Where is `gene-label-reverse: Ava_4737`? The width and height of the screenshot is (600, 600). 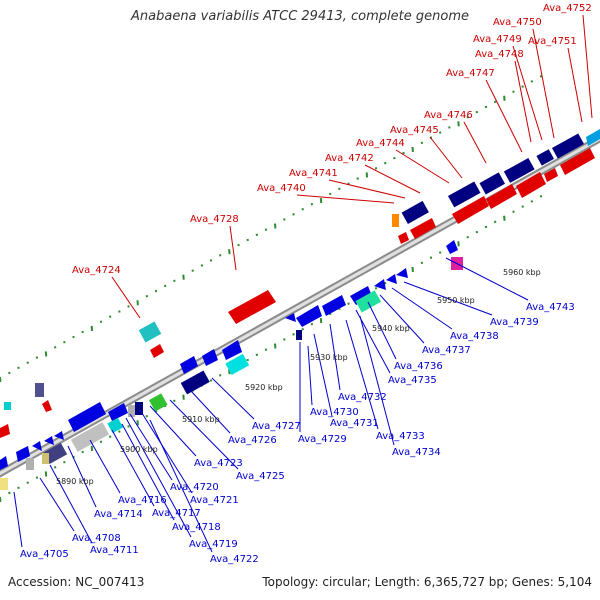 gene-label-reverse: Ava_4737 is located at coordinates (446, 350).